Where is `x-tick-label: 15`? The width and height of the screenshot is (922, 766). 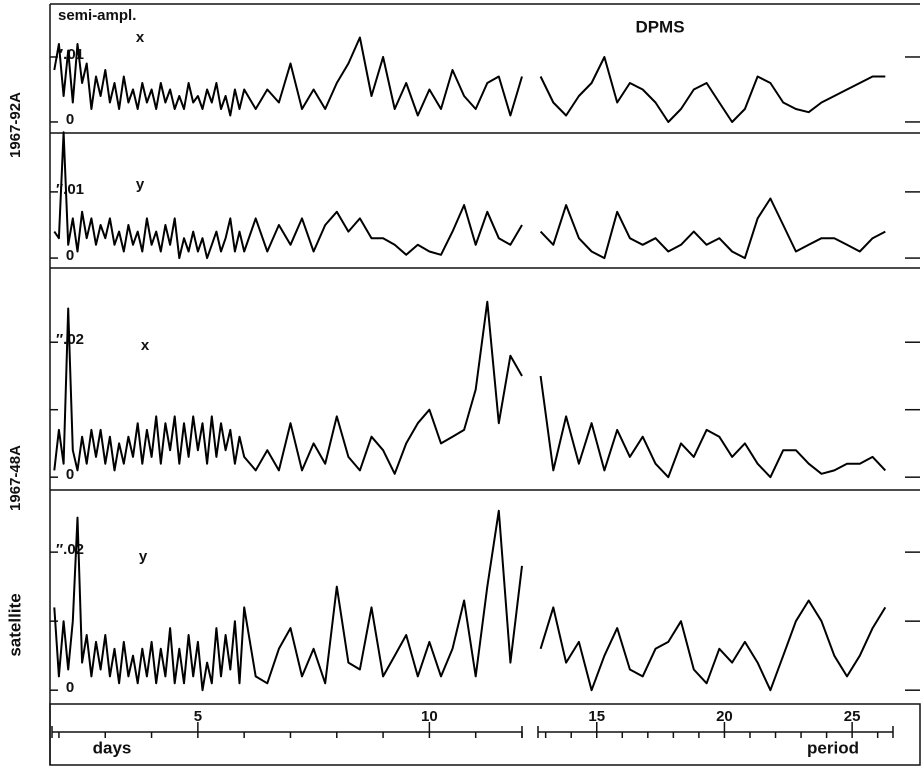 x-tick-label: 15 is located at coordinates (596, 716).